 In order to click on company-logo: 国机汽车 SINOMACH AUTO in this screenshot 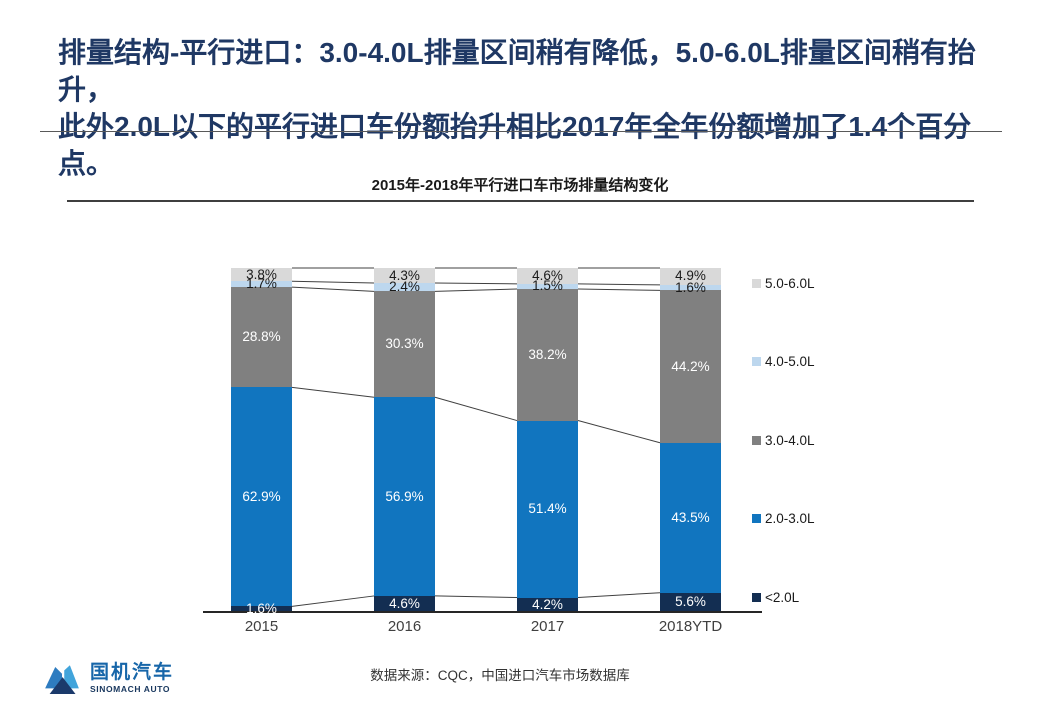, I will do `click(109, 681)`.